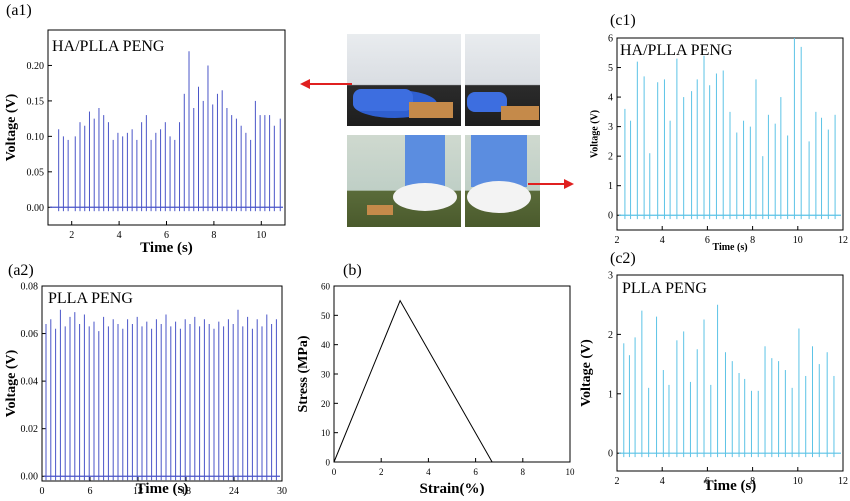  Describe the element at coordinates (186, 491) in the screenshot. I see `a2-xtick-label-3: 18` at that location.